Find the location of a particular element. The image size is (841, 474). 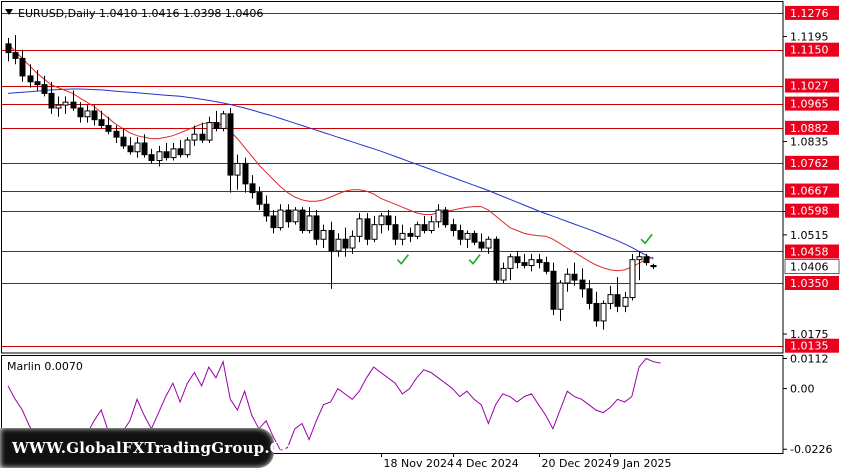

current-price-tag is located at coordinates (812, 266).